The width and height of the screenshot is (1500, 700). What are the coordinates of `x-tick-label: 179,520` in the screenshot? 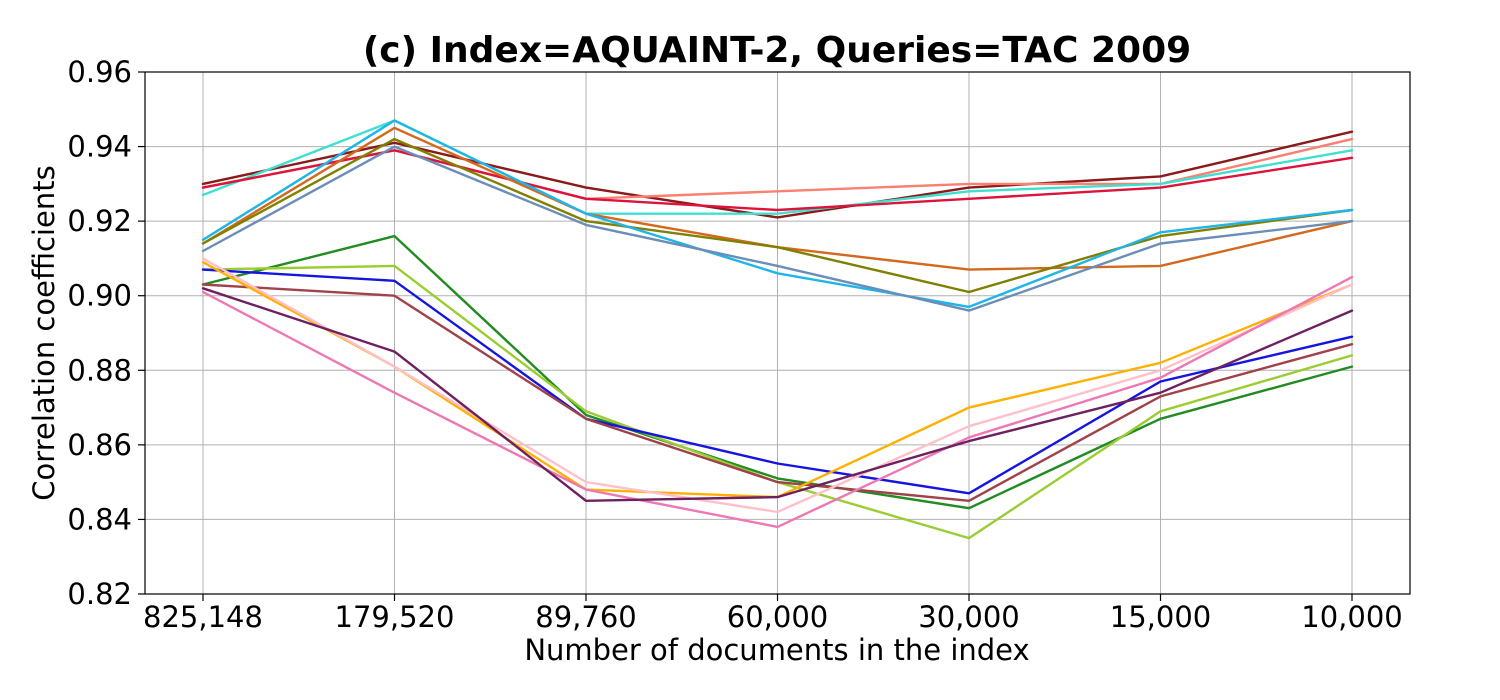 It's located at (395, 617).